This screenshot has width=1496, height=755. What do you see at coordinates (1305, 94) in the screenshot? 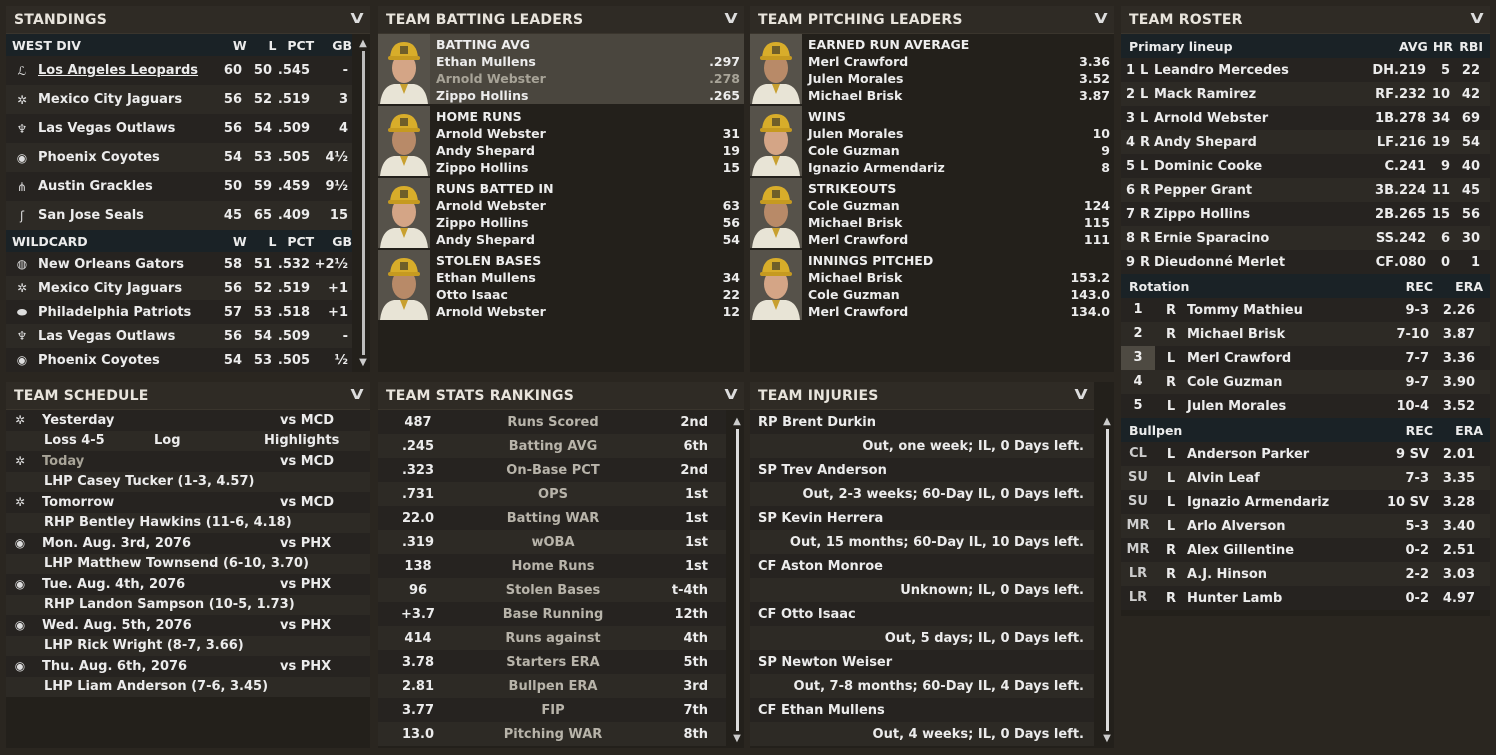
I see `lineup-row: 2 L Mack Ramirez RF .232 10 42` at bounding box center [1305, 94].